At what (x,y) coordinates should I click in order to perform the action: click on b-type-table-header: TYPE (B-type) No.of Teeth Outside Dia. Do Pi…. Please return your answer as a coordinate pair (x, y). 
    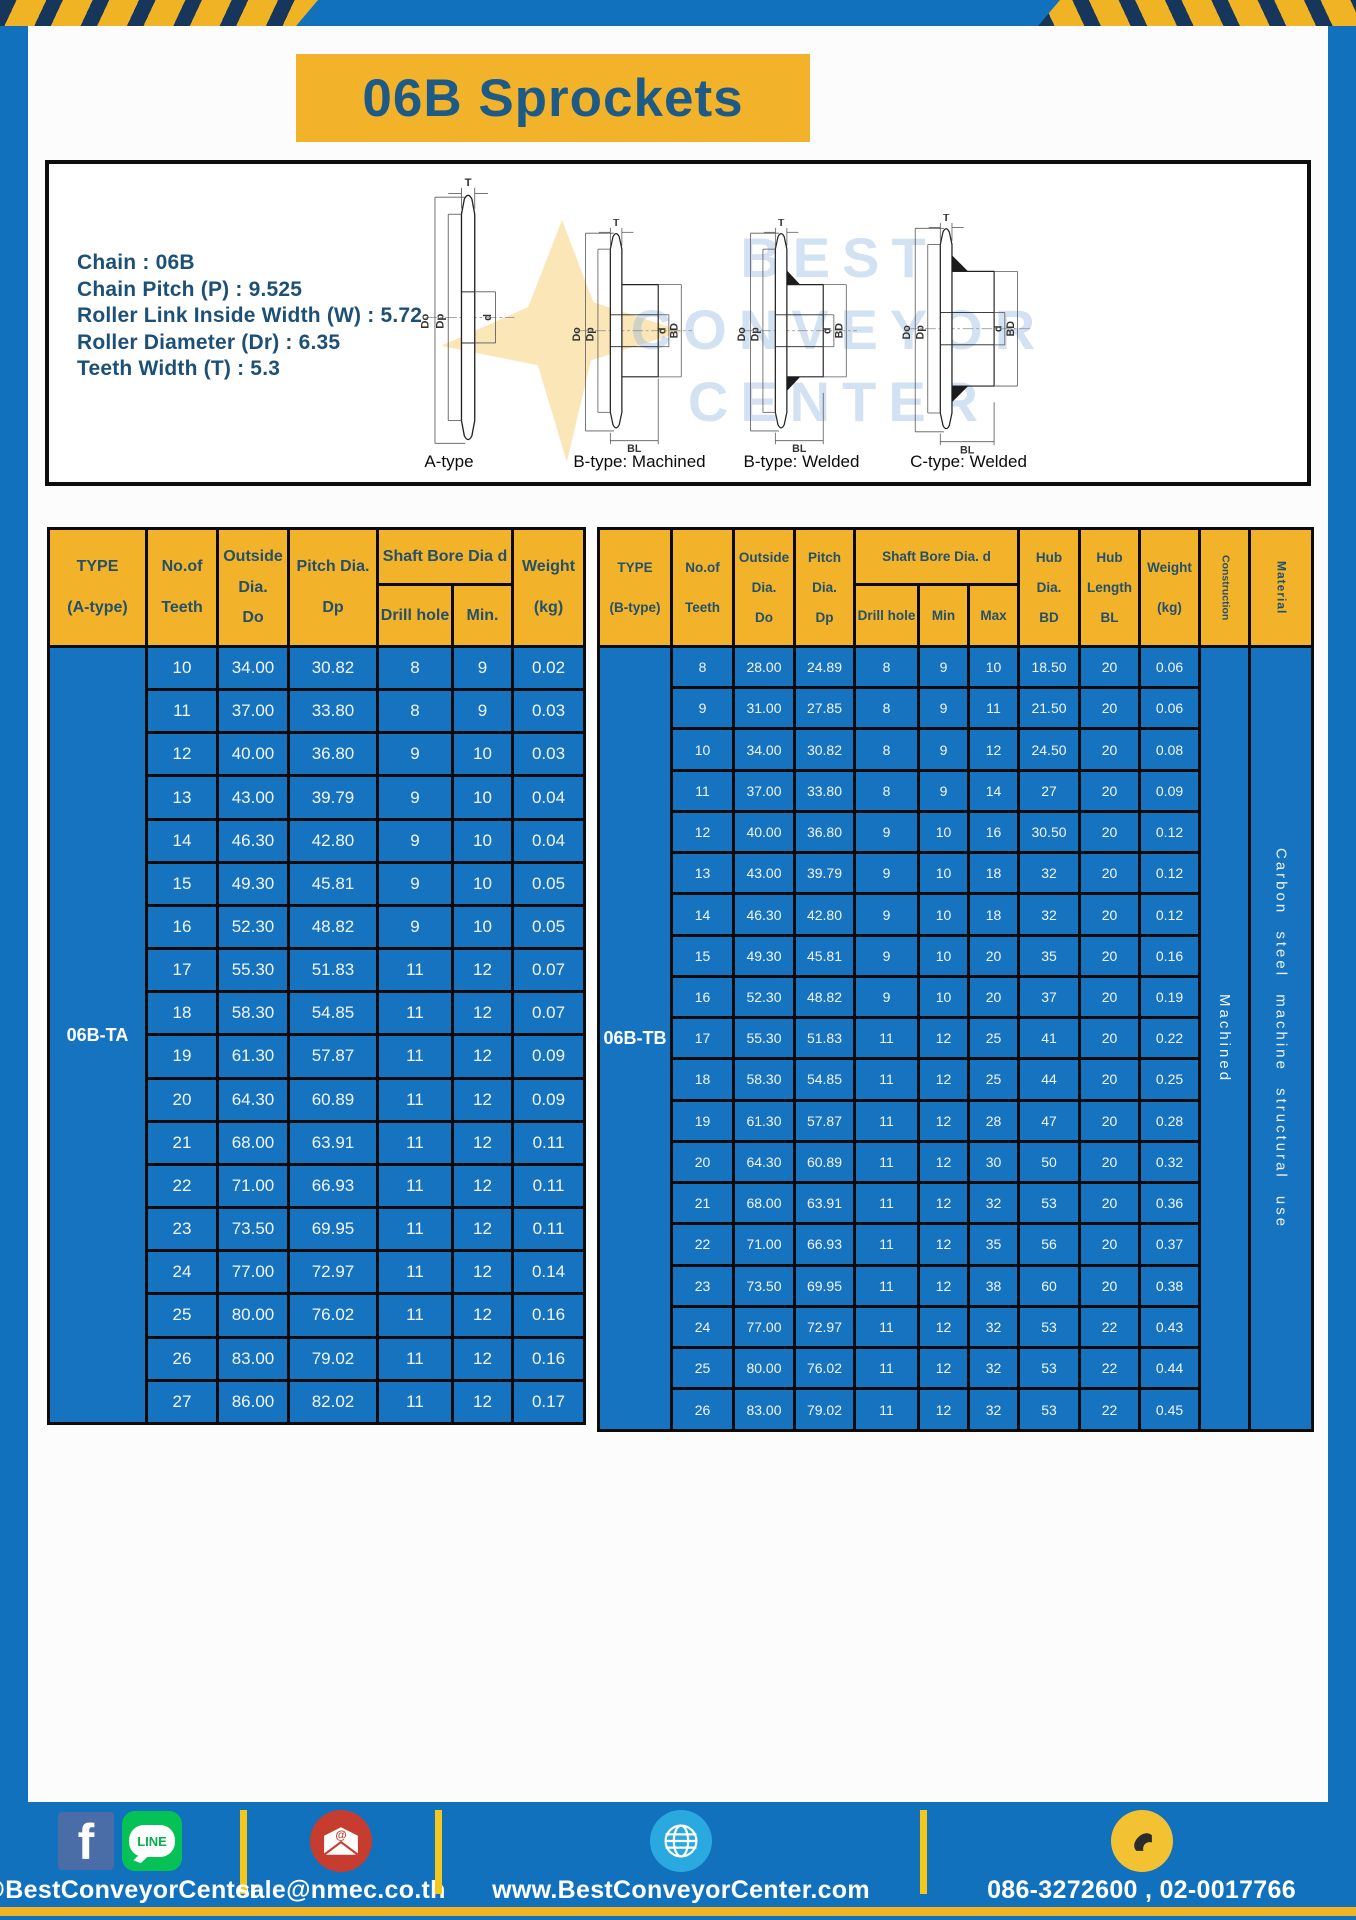
    Looking at the image, I should click on (956, 587).